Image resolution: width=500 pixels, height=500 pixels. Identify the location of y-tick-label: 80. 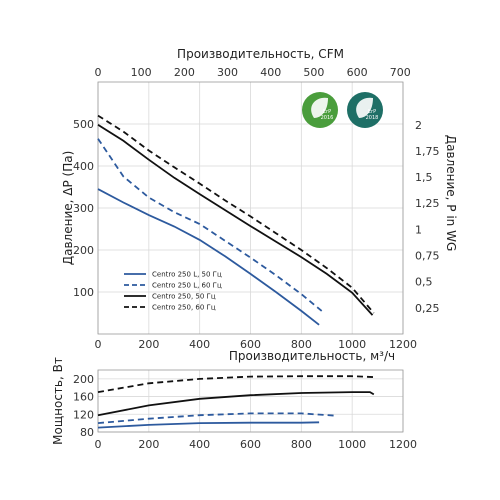
(87, 432).